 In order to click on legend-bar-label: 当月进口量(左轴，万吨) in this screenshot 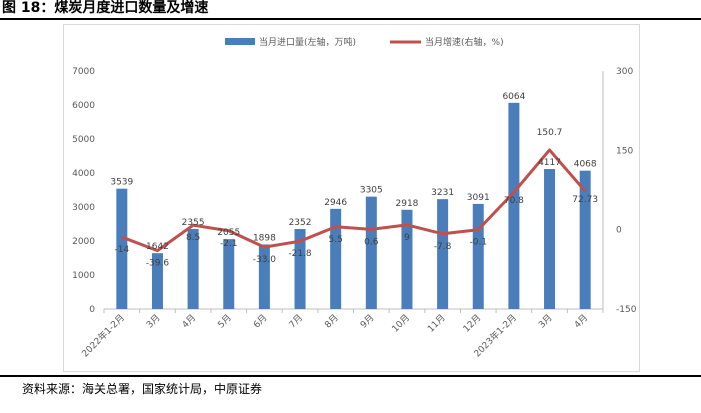, I will do `click(307, 42)`.